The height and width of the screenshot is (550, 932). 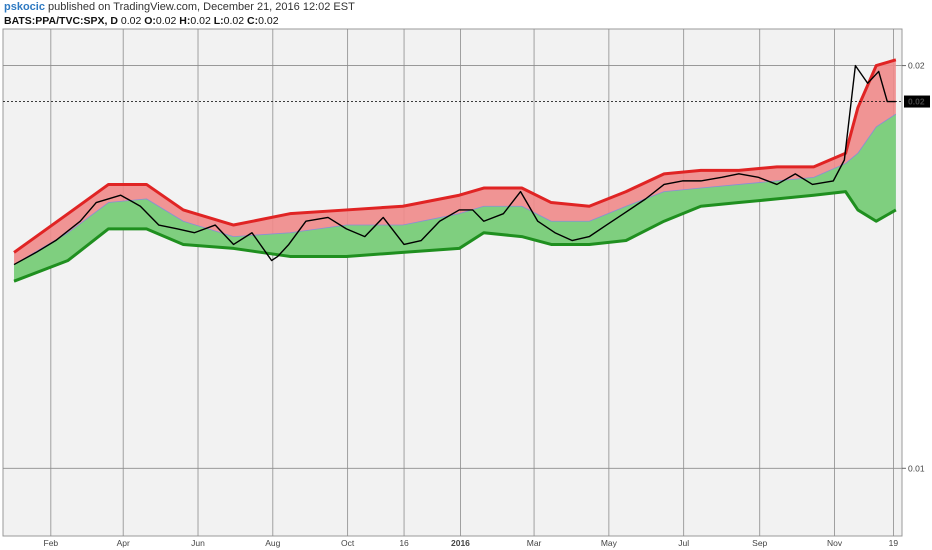 I want to click on x-tick-label: Oct, so click(x=348, y=543).